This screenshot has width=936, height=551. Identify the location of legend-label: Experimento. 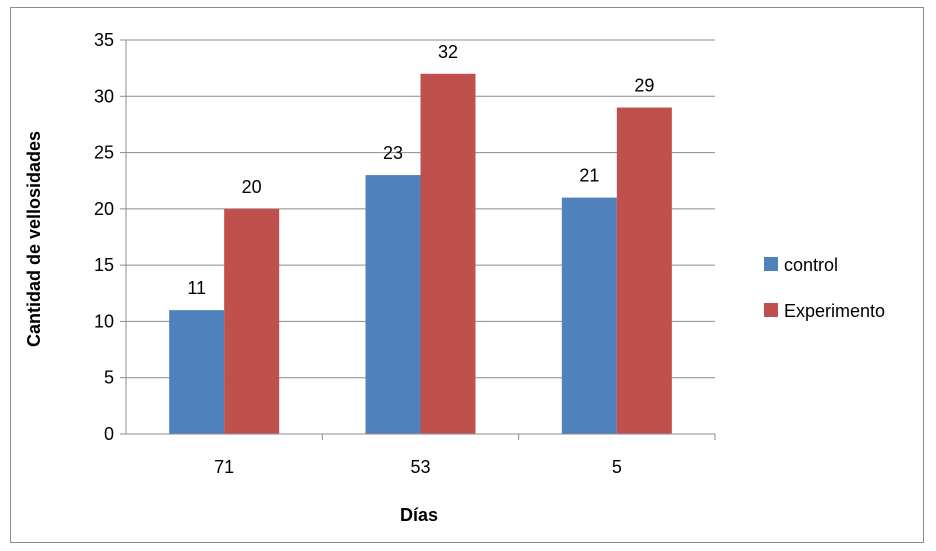
(834, 311).